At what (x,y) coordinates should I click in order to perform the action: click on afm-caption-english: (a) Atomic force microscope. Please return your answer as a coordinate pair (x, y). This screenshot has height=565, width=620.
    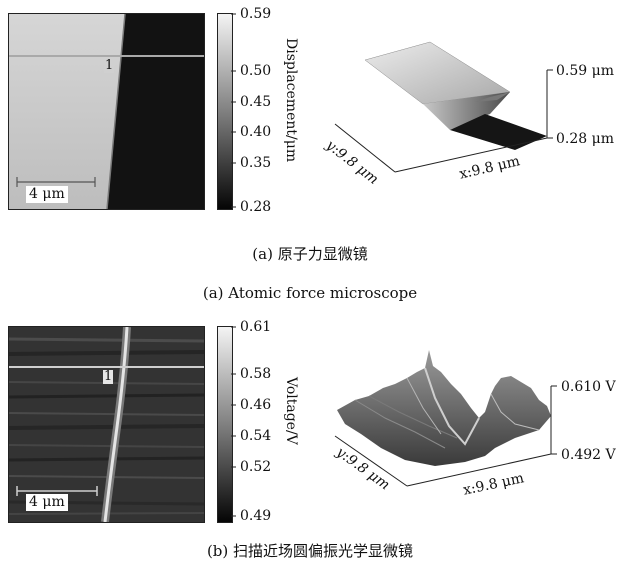
    Looking at the image, I should click on (310, 293).